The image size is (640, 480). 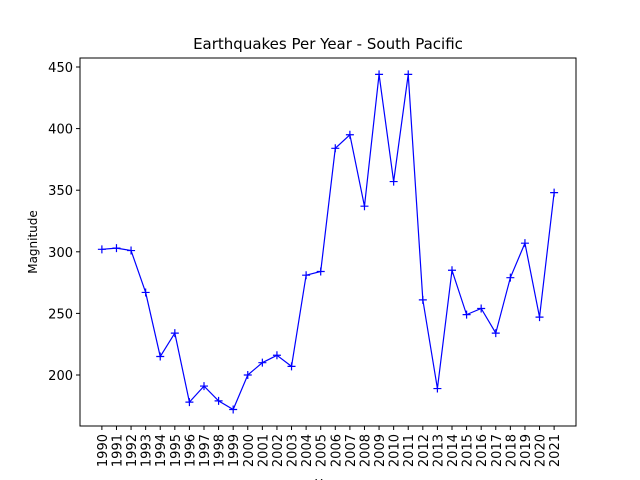 I want to click on x-tick-label: 2014, so click(x=453, y=450).